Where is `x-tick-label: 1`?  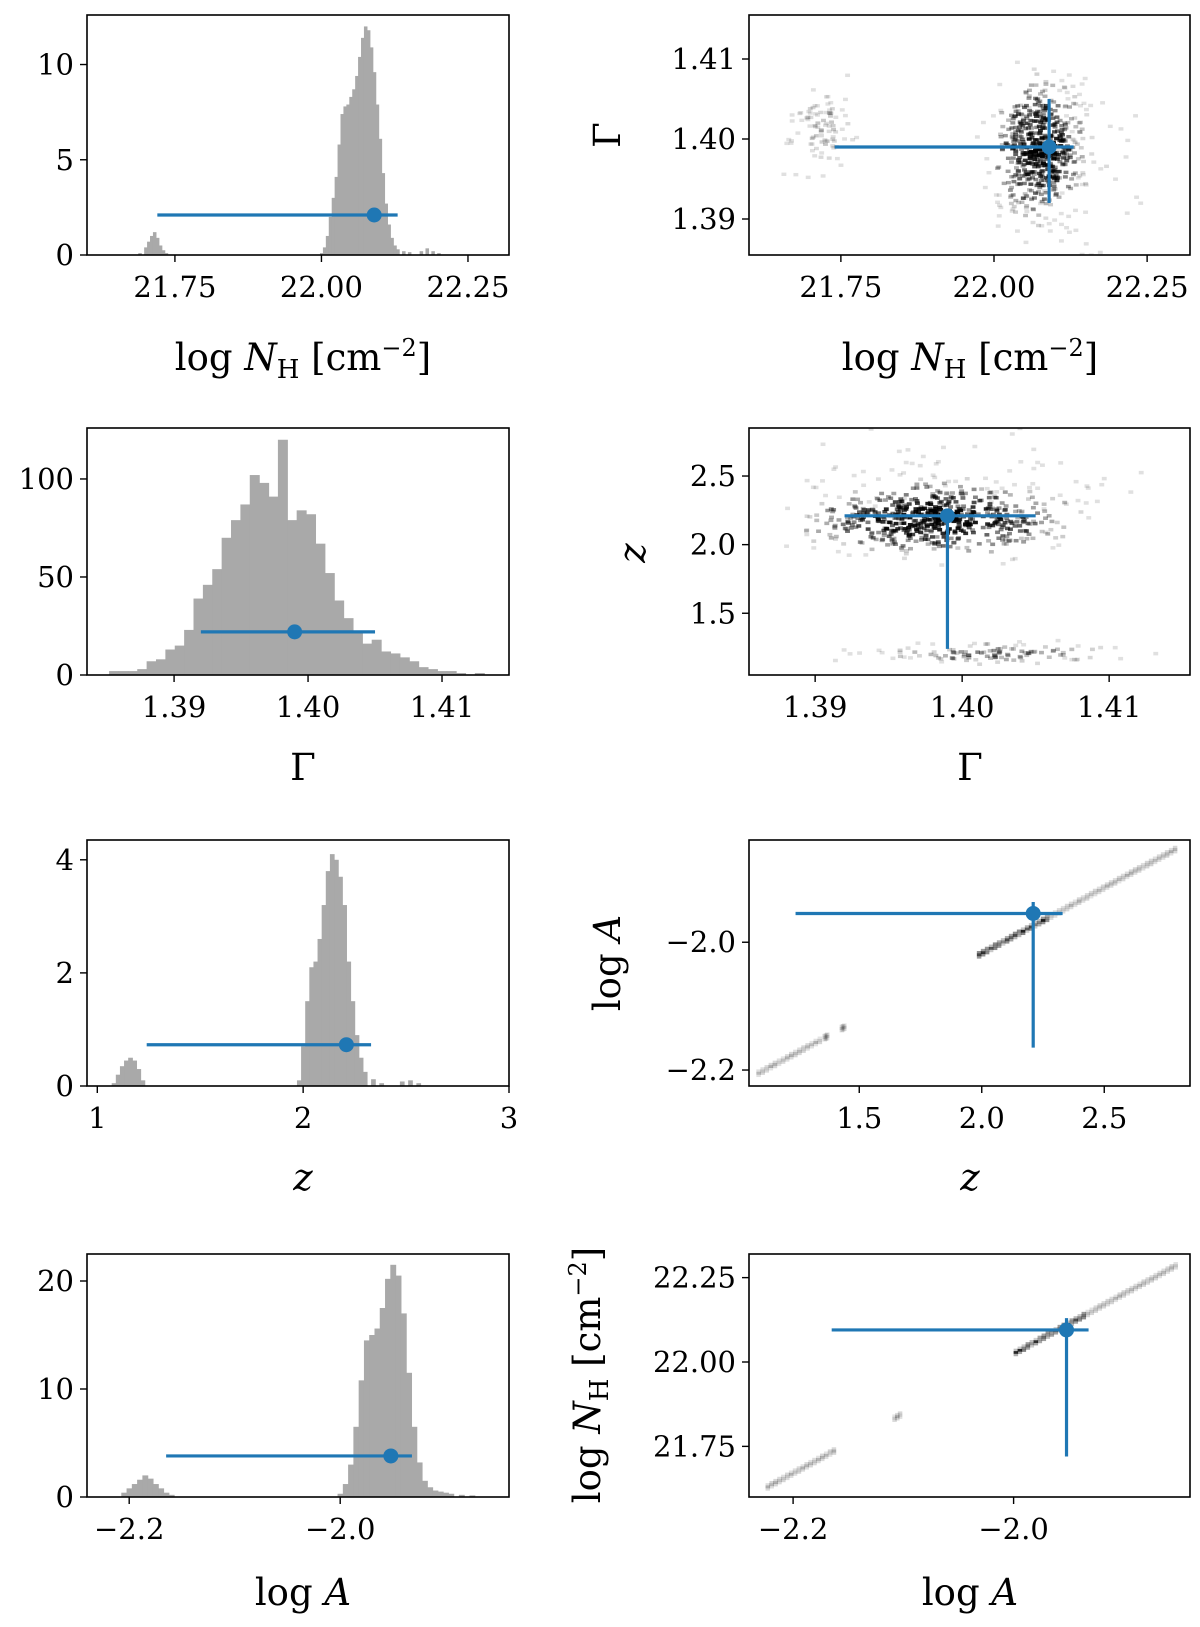 x-tick-label: 1 is located at coordinates (97, 1118).